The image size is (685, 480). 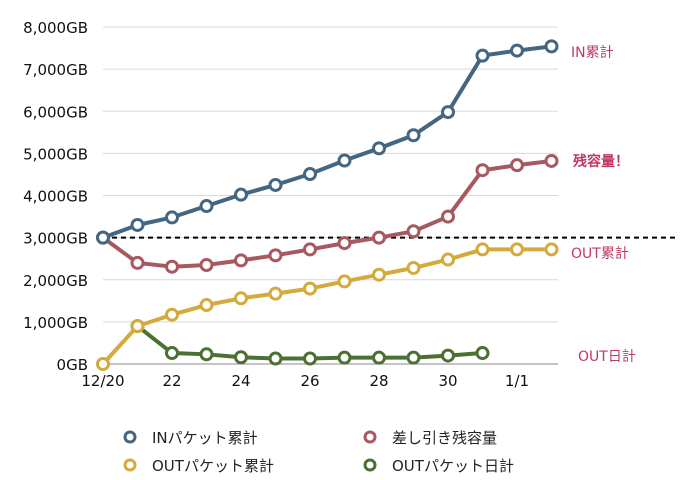 What do you see at coordinates (592, 53) in the screenshot?
I see `annotation-in: IN累計` at bounding box center [592, 53].